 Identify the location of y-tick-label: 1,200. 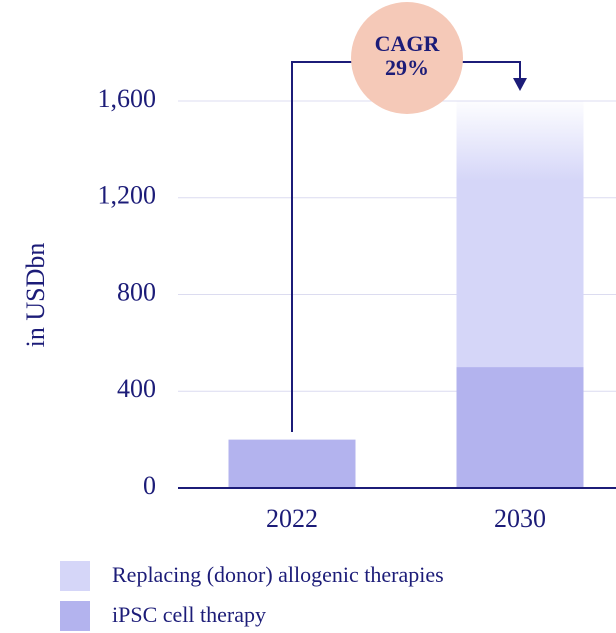
(127, 195).